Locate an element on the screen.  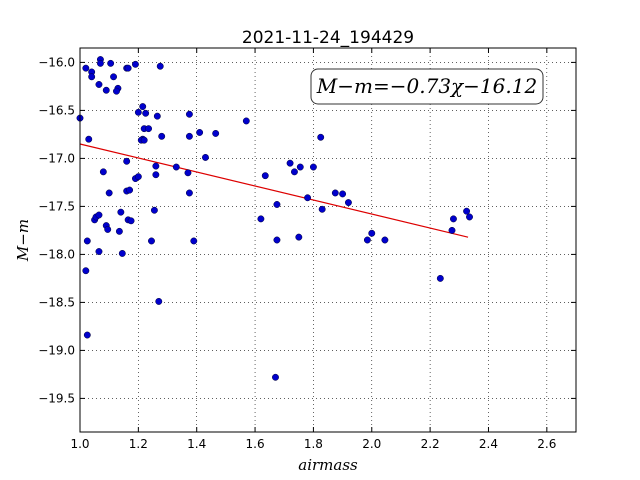
y-tick-label: −17.5 is located at coordinates (56, 206).